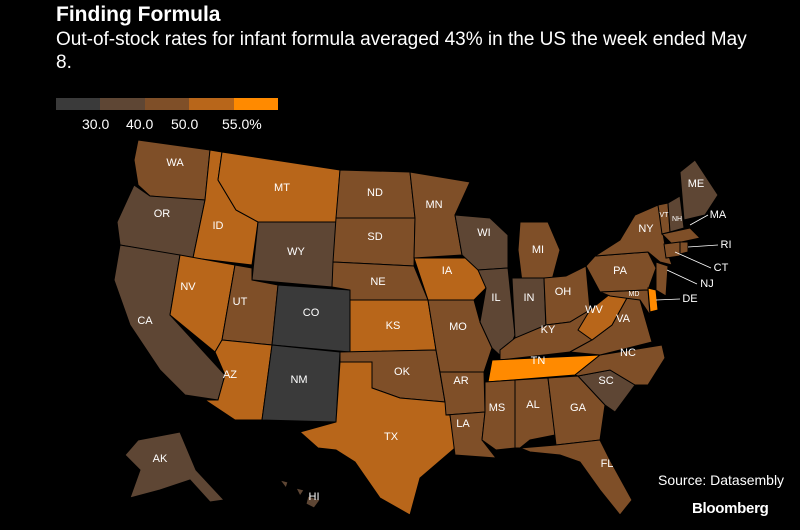  What do you see at coordinates (681, 236) in the screenshot?
I see `state-ma` at bounding box center [681, 236].